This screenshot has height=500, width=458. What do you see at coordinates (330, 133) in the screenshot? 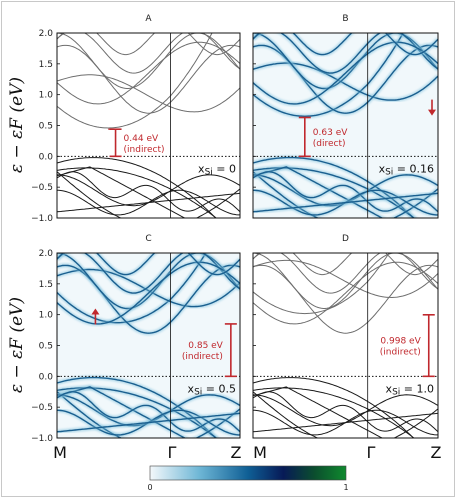
I see `gap-value-label-B: 0.63 eV` at bounding box center [330, 133].